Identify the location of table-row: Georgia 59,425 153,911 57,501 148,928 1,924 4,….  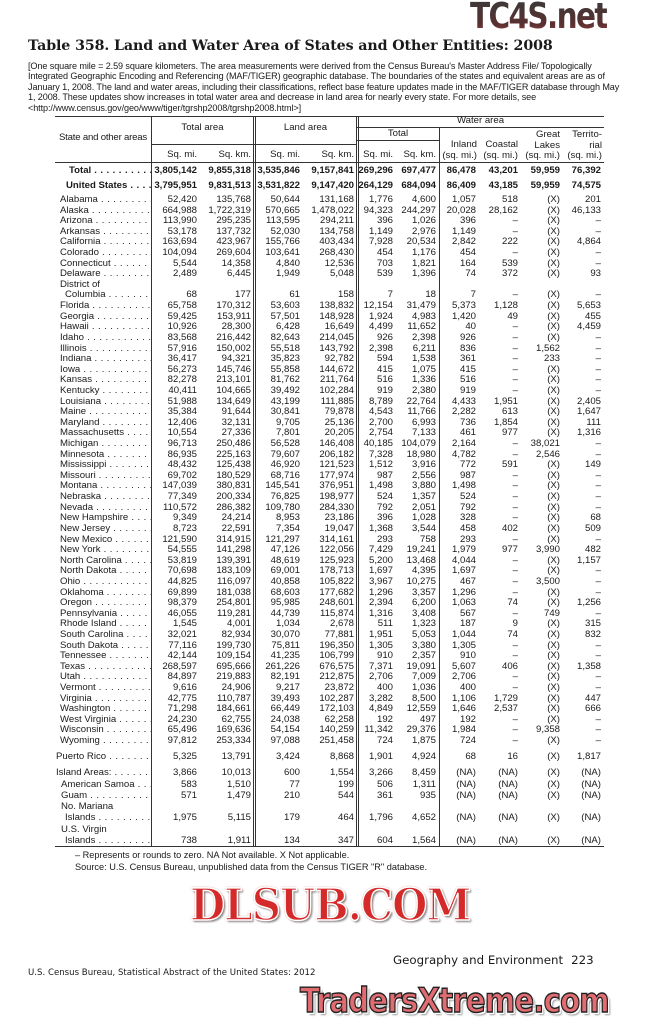
(329, 317).